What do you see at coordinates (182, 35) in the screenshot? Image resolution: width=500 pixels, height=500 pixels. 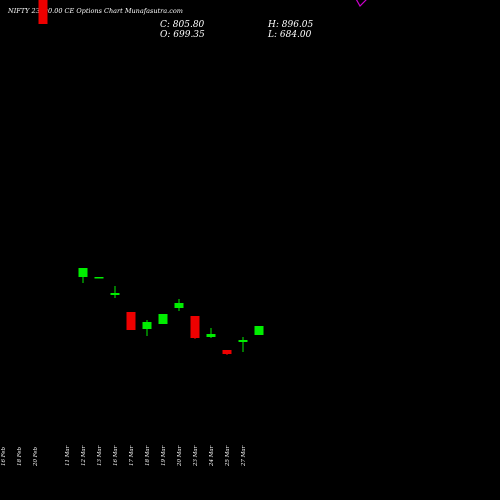 I see `open-value: O: 699.35` at bounding box center [182, 35].